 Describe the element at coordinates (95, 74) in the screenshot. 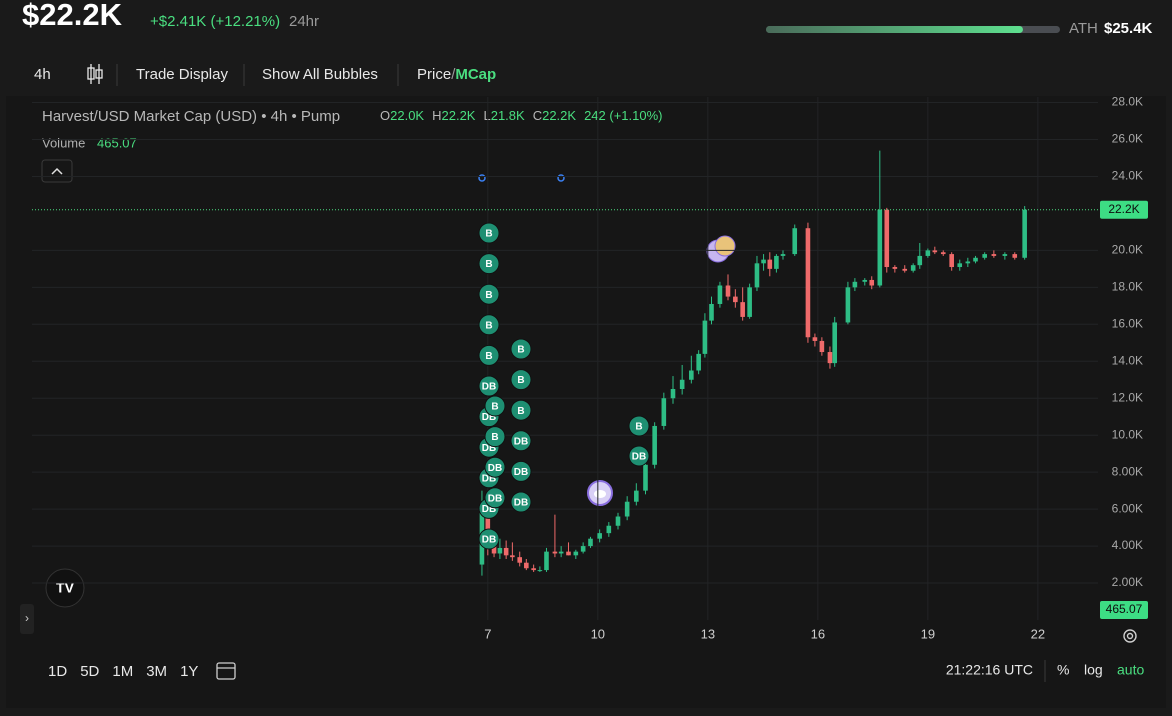

I see `candle-type-button` at that location.